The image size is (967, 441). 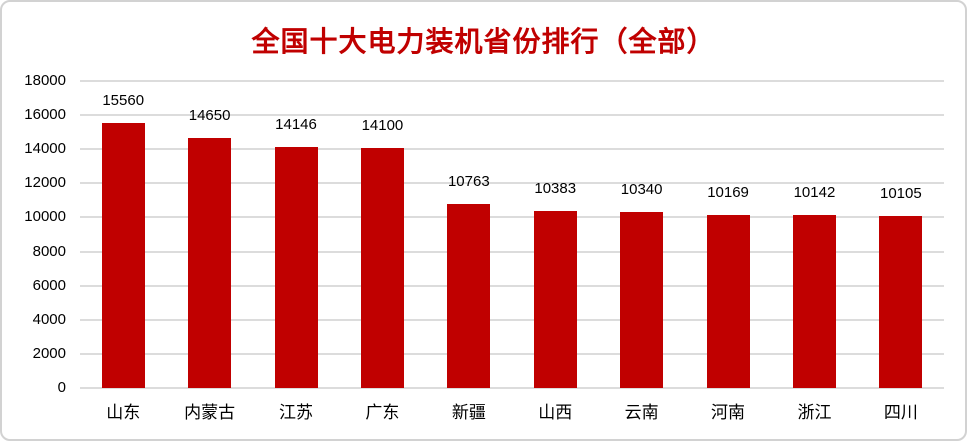 What do you see at coordinates (49, 353) in the screenshot?
I see `y-tick-label: 2000` at bounding box center [49, 353].